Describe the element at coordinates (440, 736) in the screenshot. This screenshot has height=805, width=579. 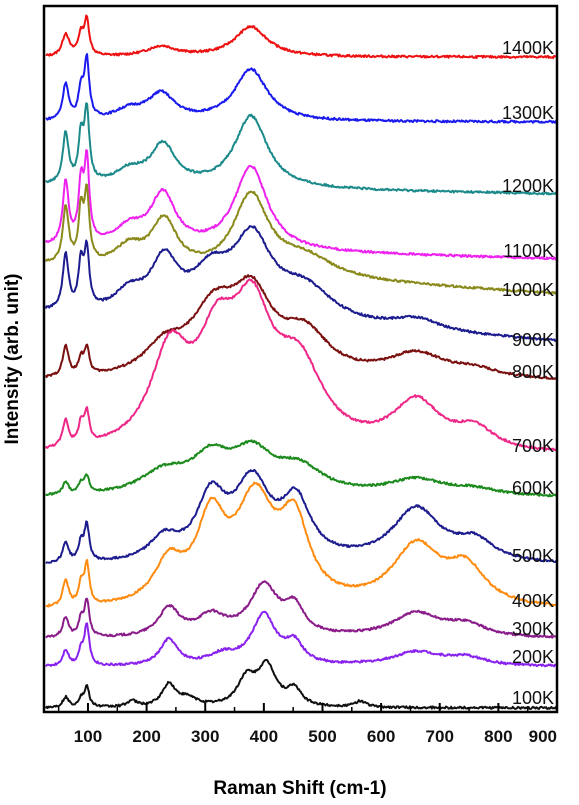
I see `x-tick-label-700: 700` at that location.